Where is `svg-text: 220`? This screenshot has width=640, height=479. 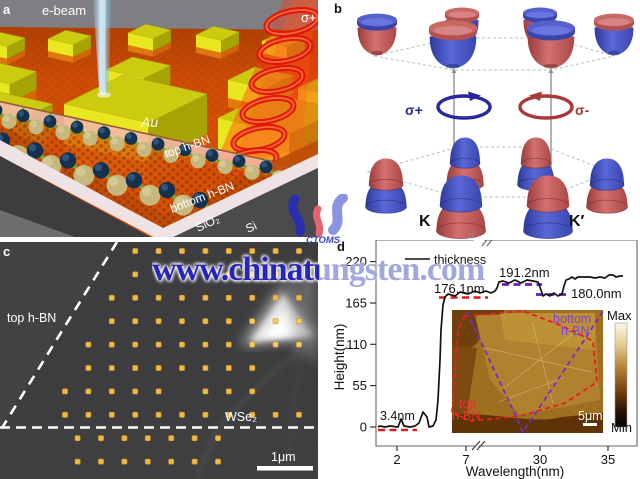
svg-text: 220 is located at coordinates (356, 261).